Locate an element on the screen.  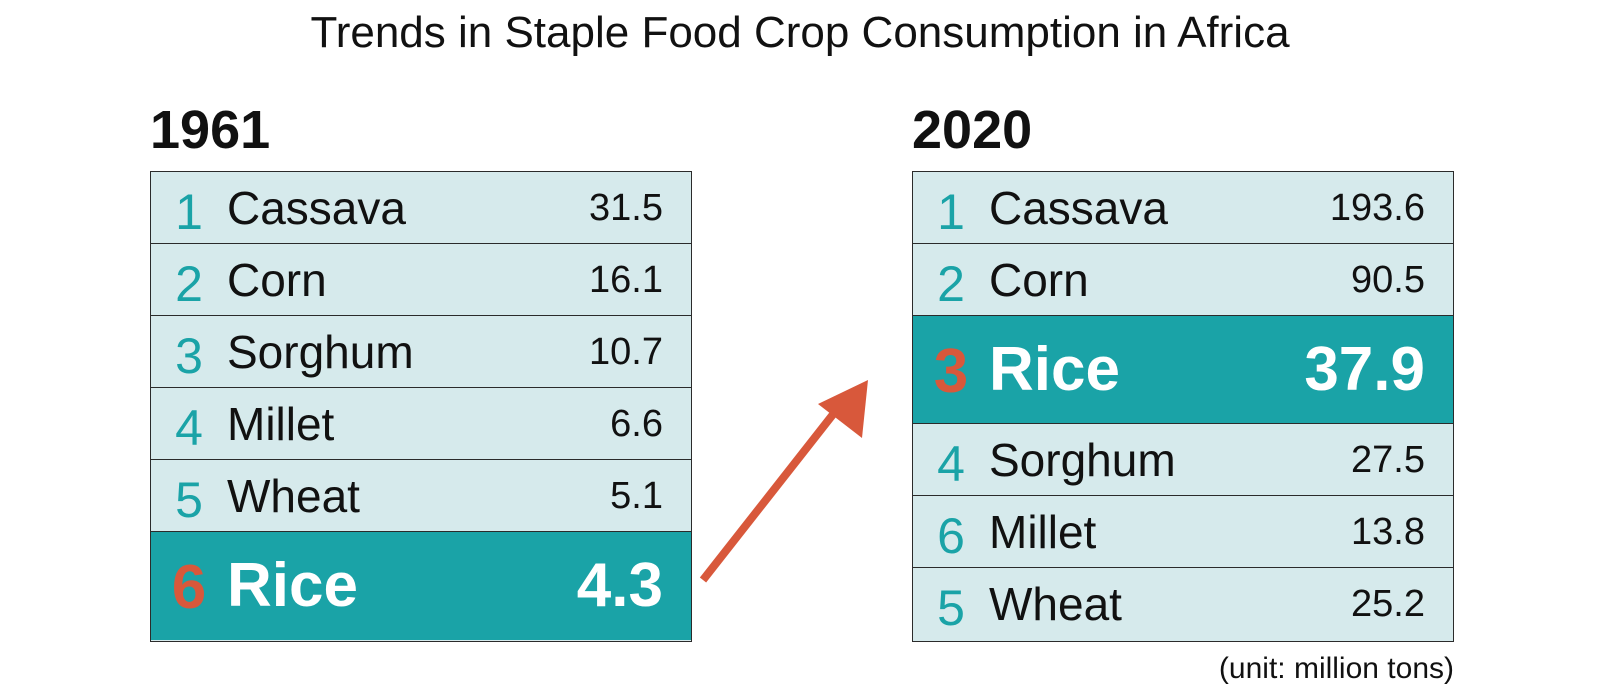
table-row: 4 Millet 6.6 is located at coordinates (421, 424).